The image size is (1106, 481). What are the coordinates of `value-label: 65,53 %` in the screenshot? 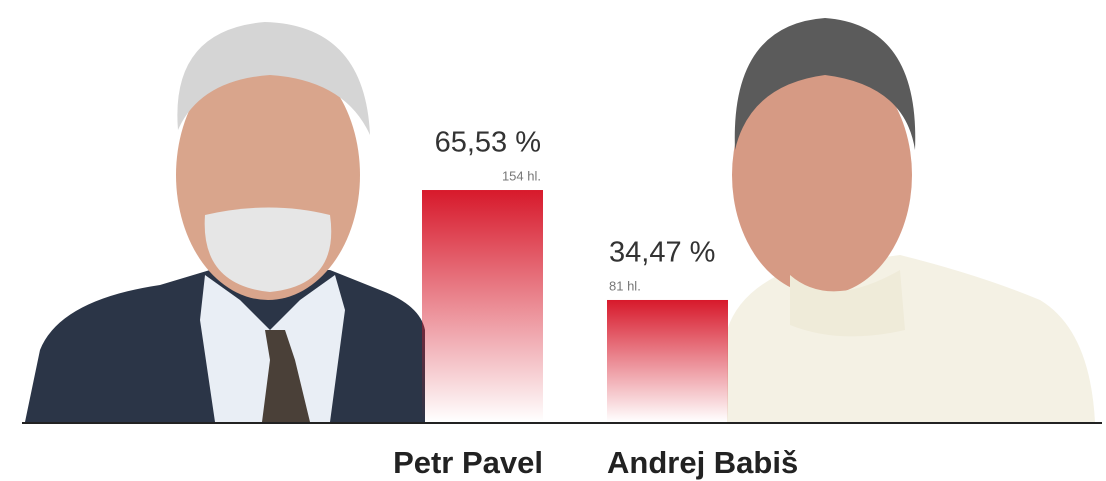 It's located at (488, 143).